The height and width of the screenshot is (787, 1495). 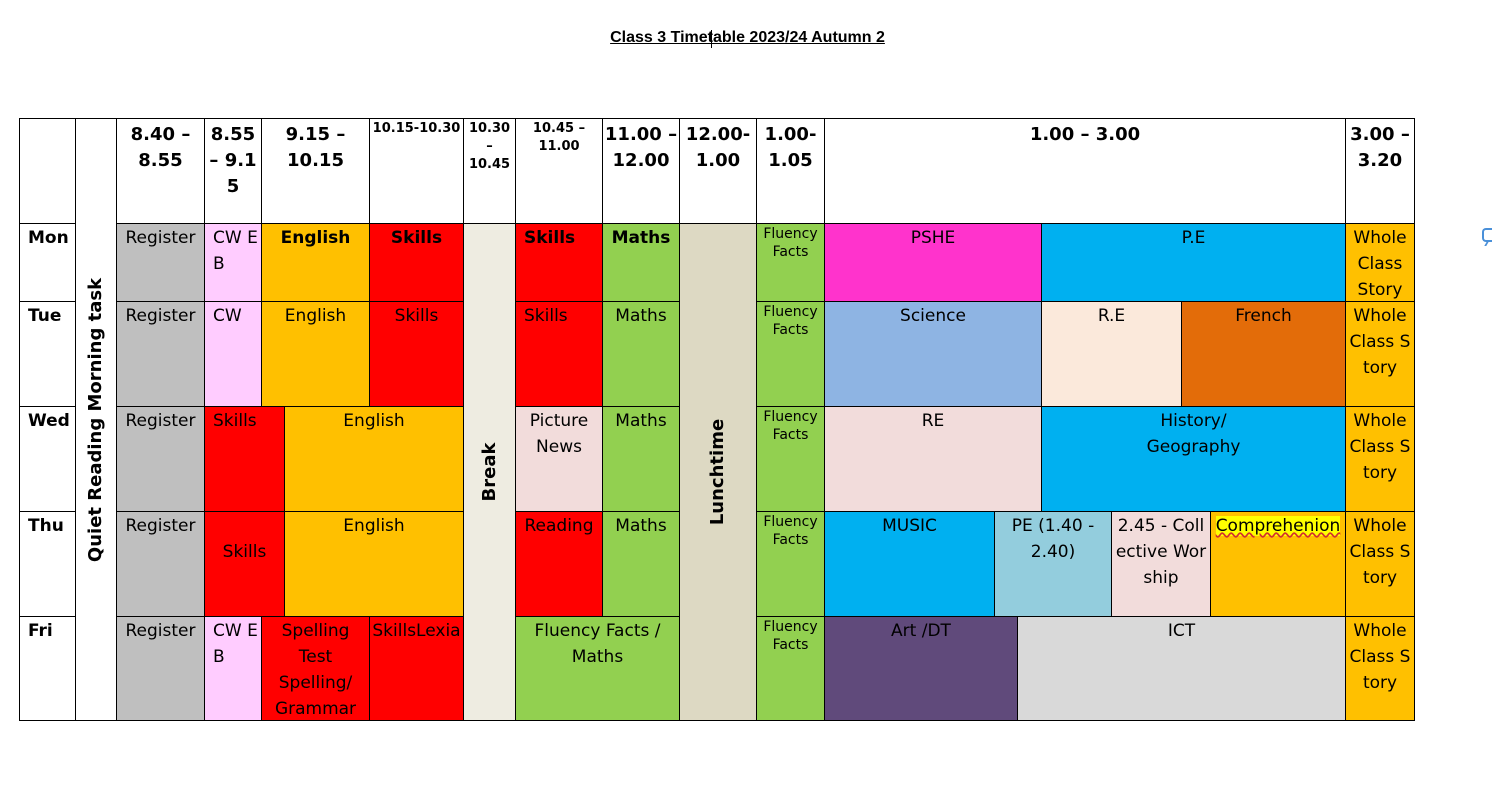 What do you see at coordinates (1380, 262) in the screenshot?
I see `mon-story: Whole Class Story` at bounding box center [1380, 262].